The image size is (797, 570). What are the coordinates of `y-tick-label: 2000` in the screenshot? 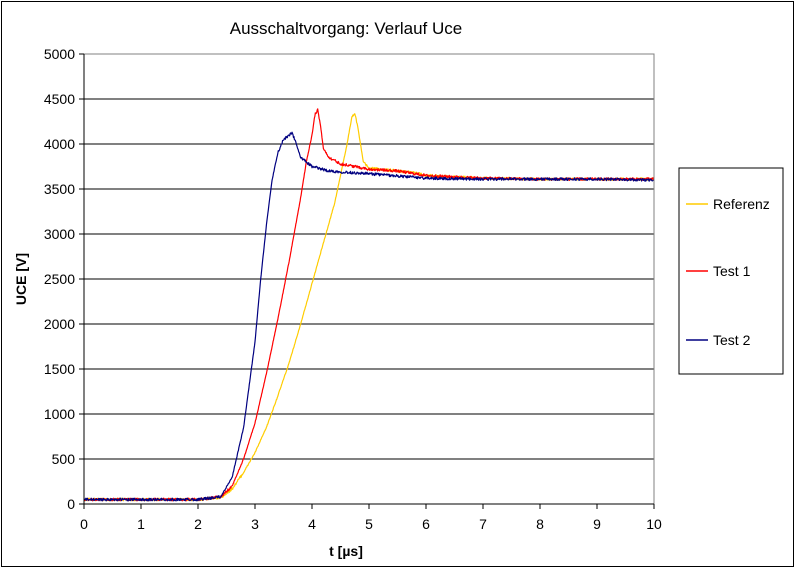 It's located at (59, 324).